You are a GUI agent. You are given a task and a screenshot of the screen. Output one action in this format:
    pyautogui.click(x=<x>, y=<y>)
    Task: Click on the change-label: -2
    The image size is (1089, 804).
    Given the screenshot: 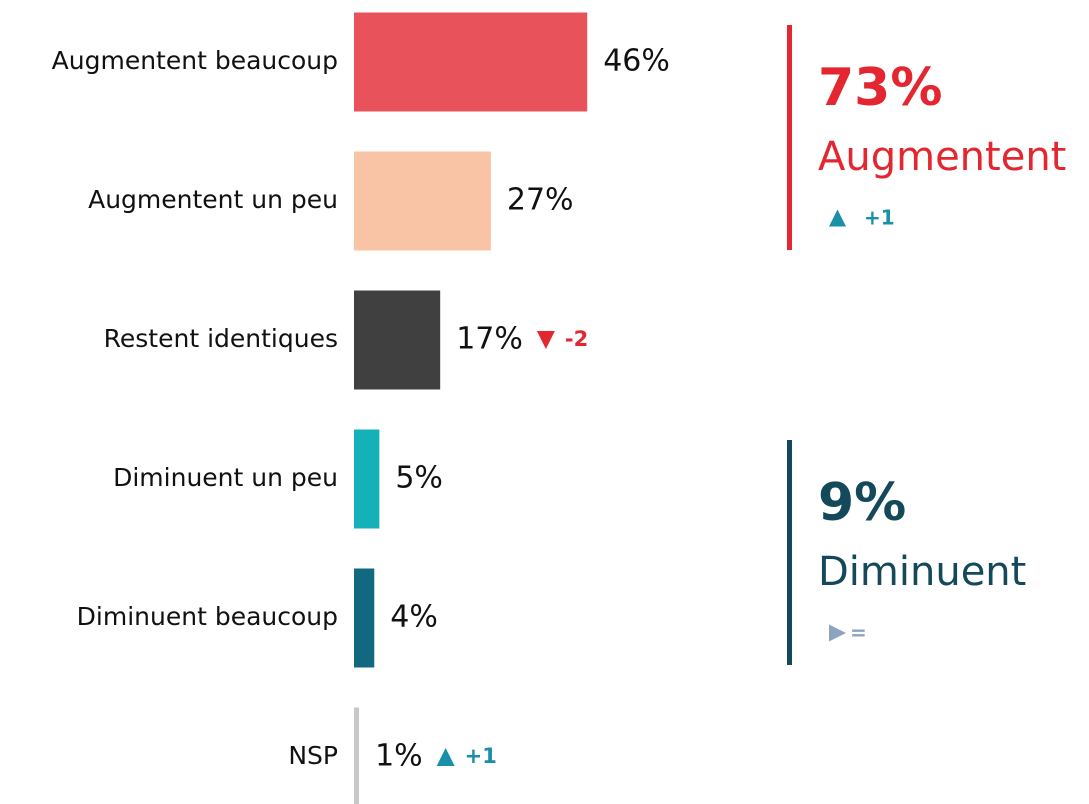 What is the action you would take?
    pyautogui.click(x=576, y=339)
    